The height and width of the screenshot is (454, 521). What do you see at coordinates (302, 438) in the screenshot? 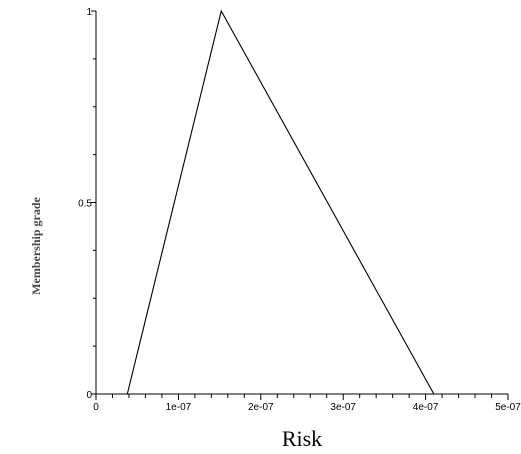
I see `x-axis-title: Risk` at bounding box center [302, 438].